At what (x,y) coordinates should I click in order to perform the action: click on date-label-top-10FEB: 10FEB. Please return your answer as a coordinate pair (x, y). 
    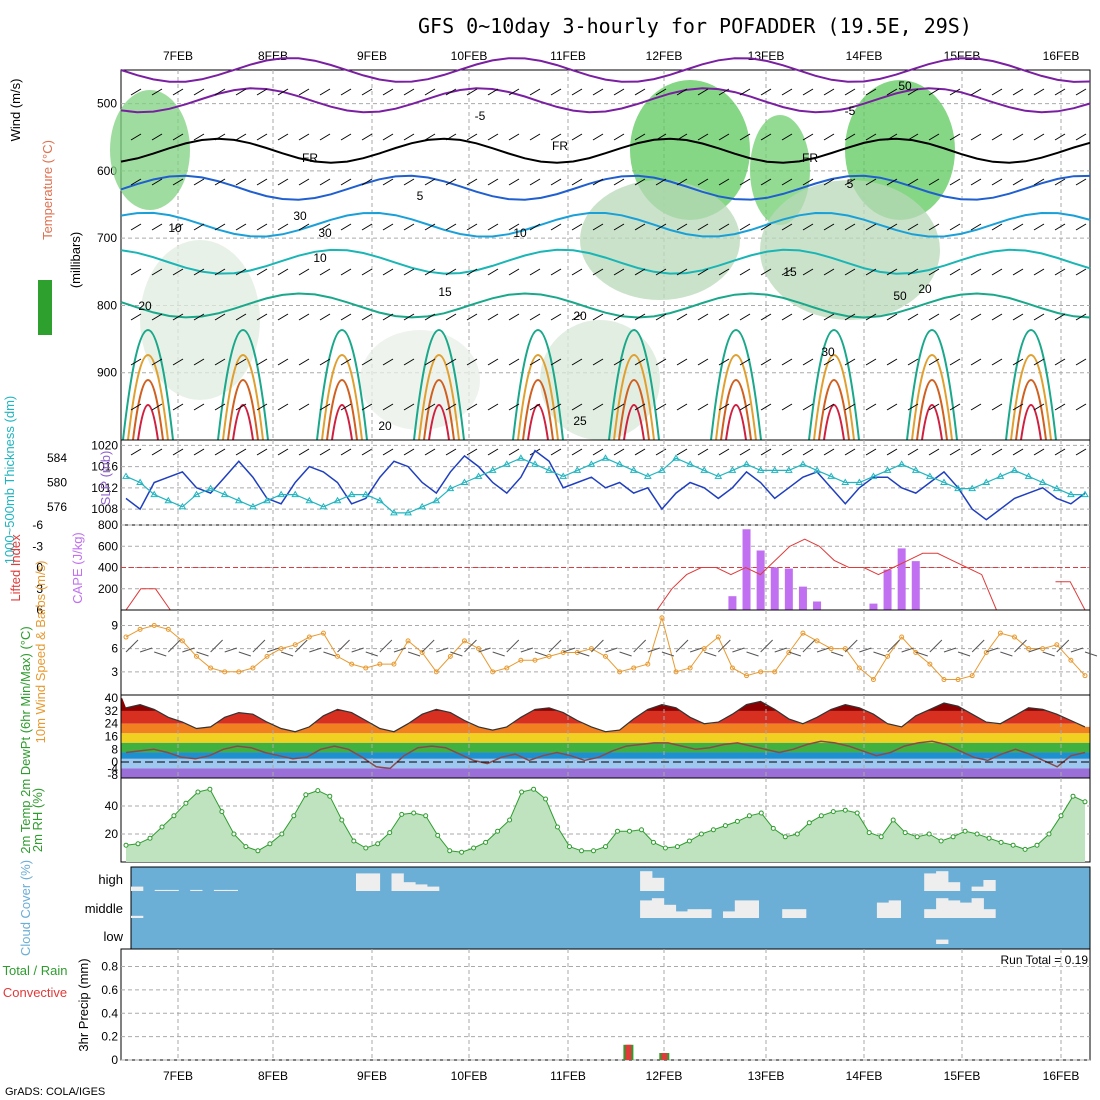
    Looking at the image, I should click on (469, 56).